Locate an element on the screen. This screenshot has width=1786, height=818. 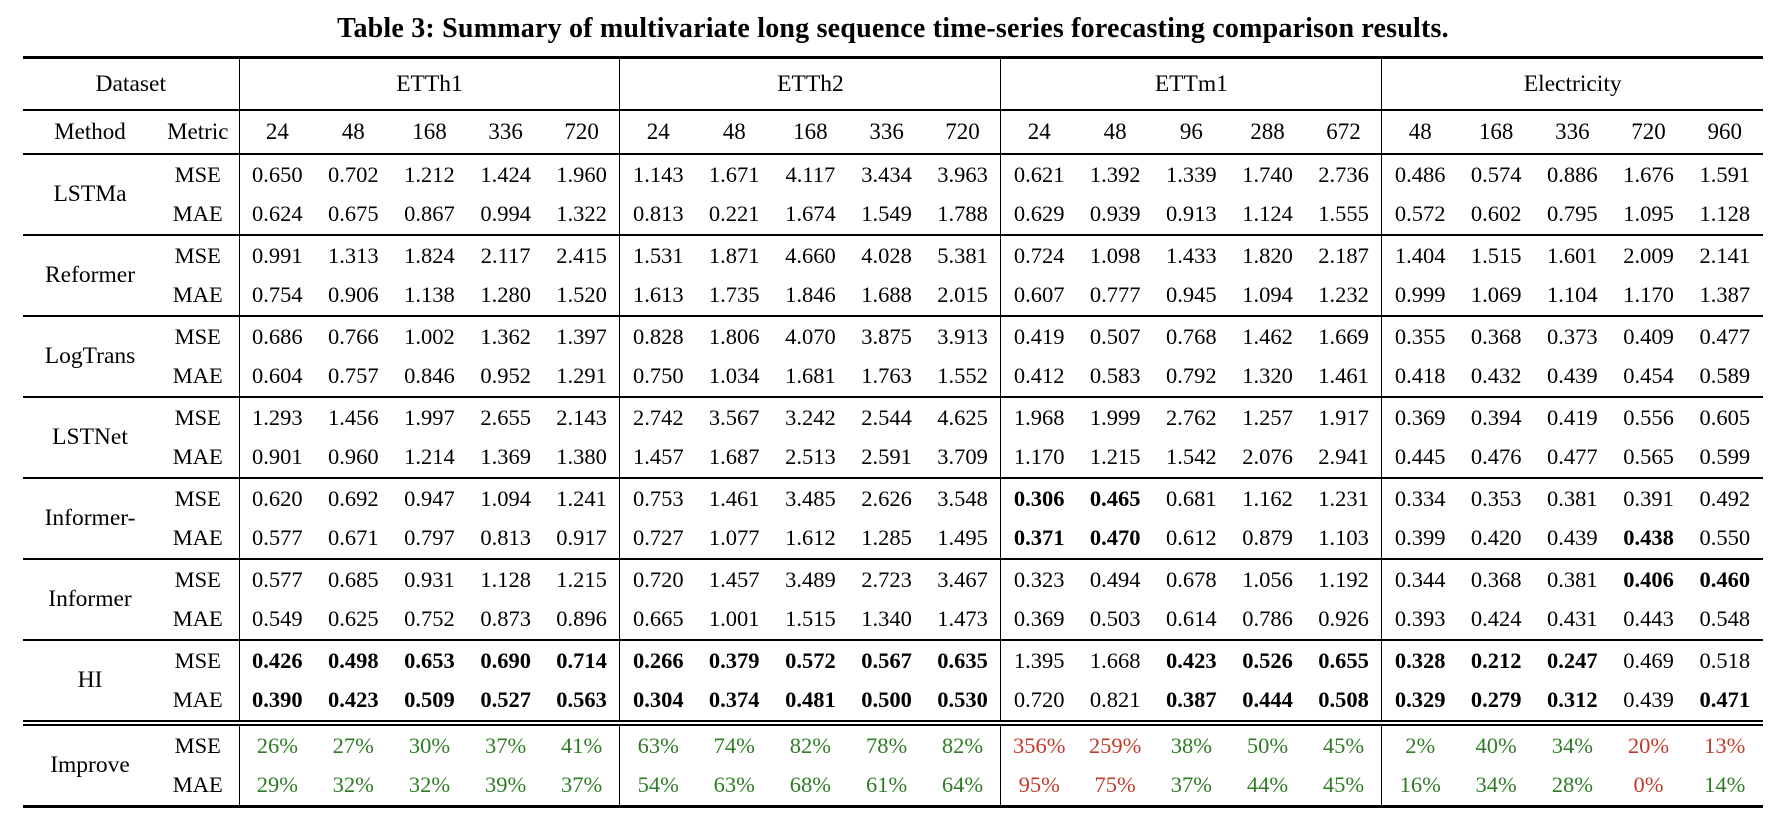
dataset-group-ettm1: ETTm1 is located at coordinates (1191, 83).